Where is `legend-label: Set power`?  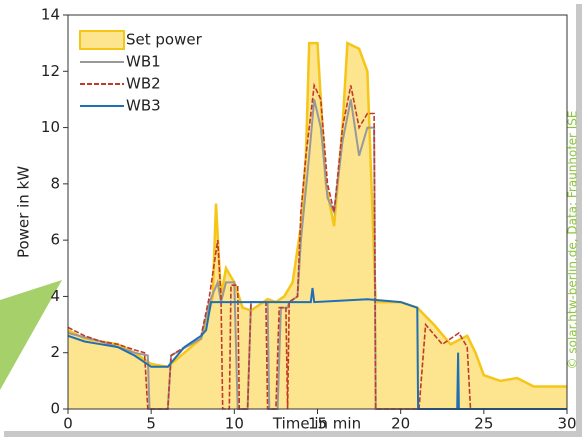 legend-label: Set power is located at coordinates (164, 40).